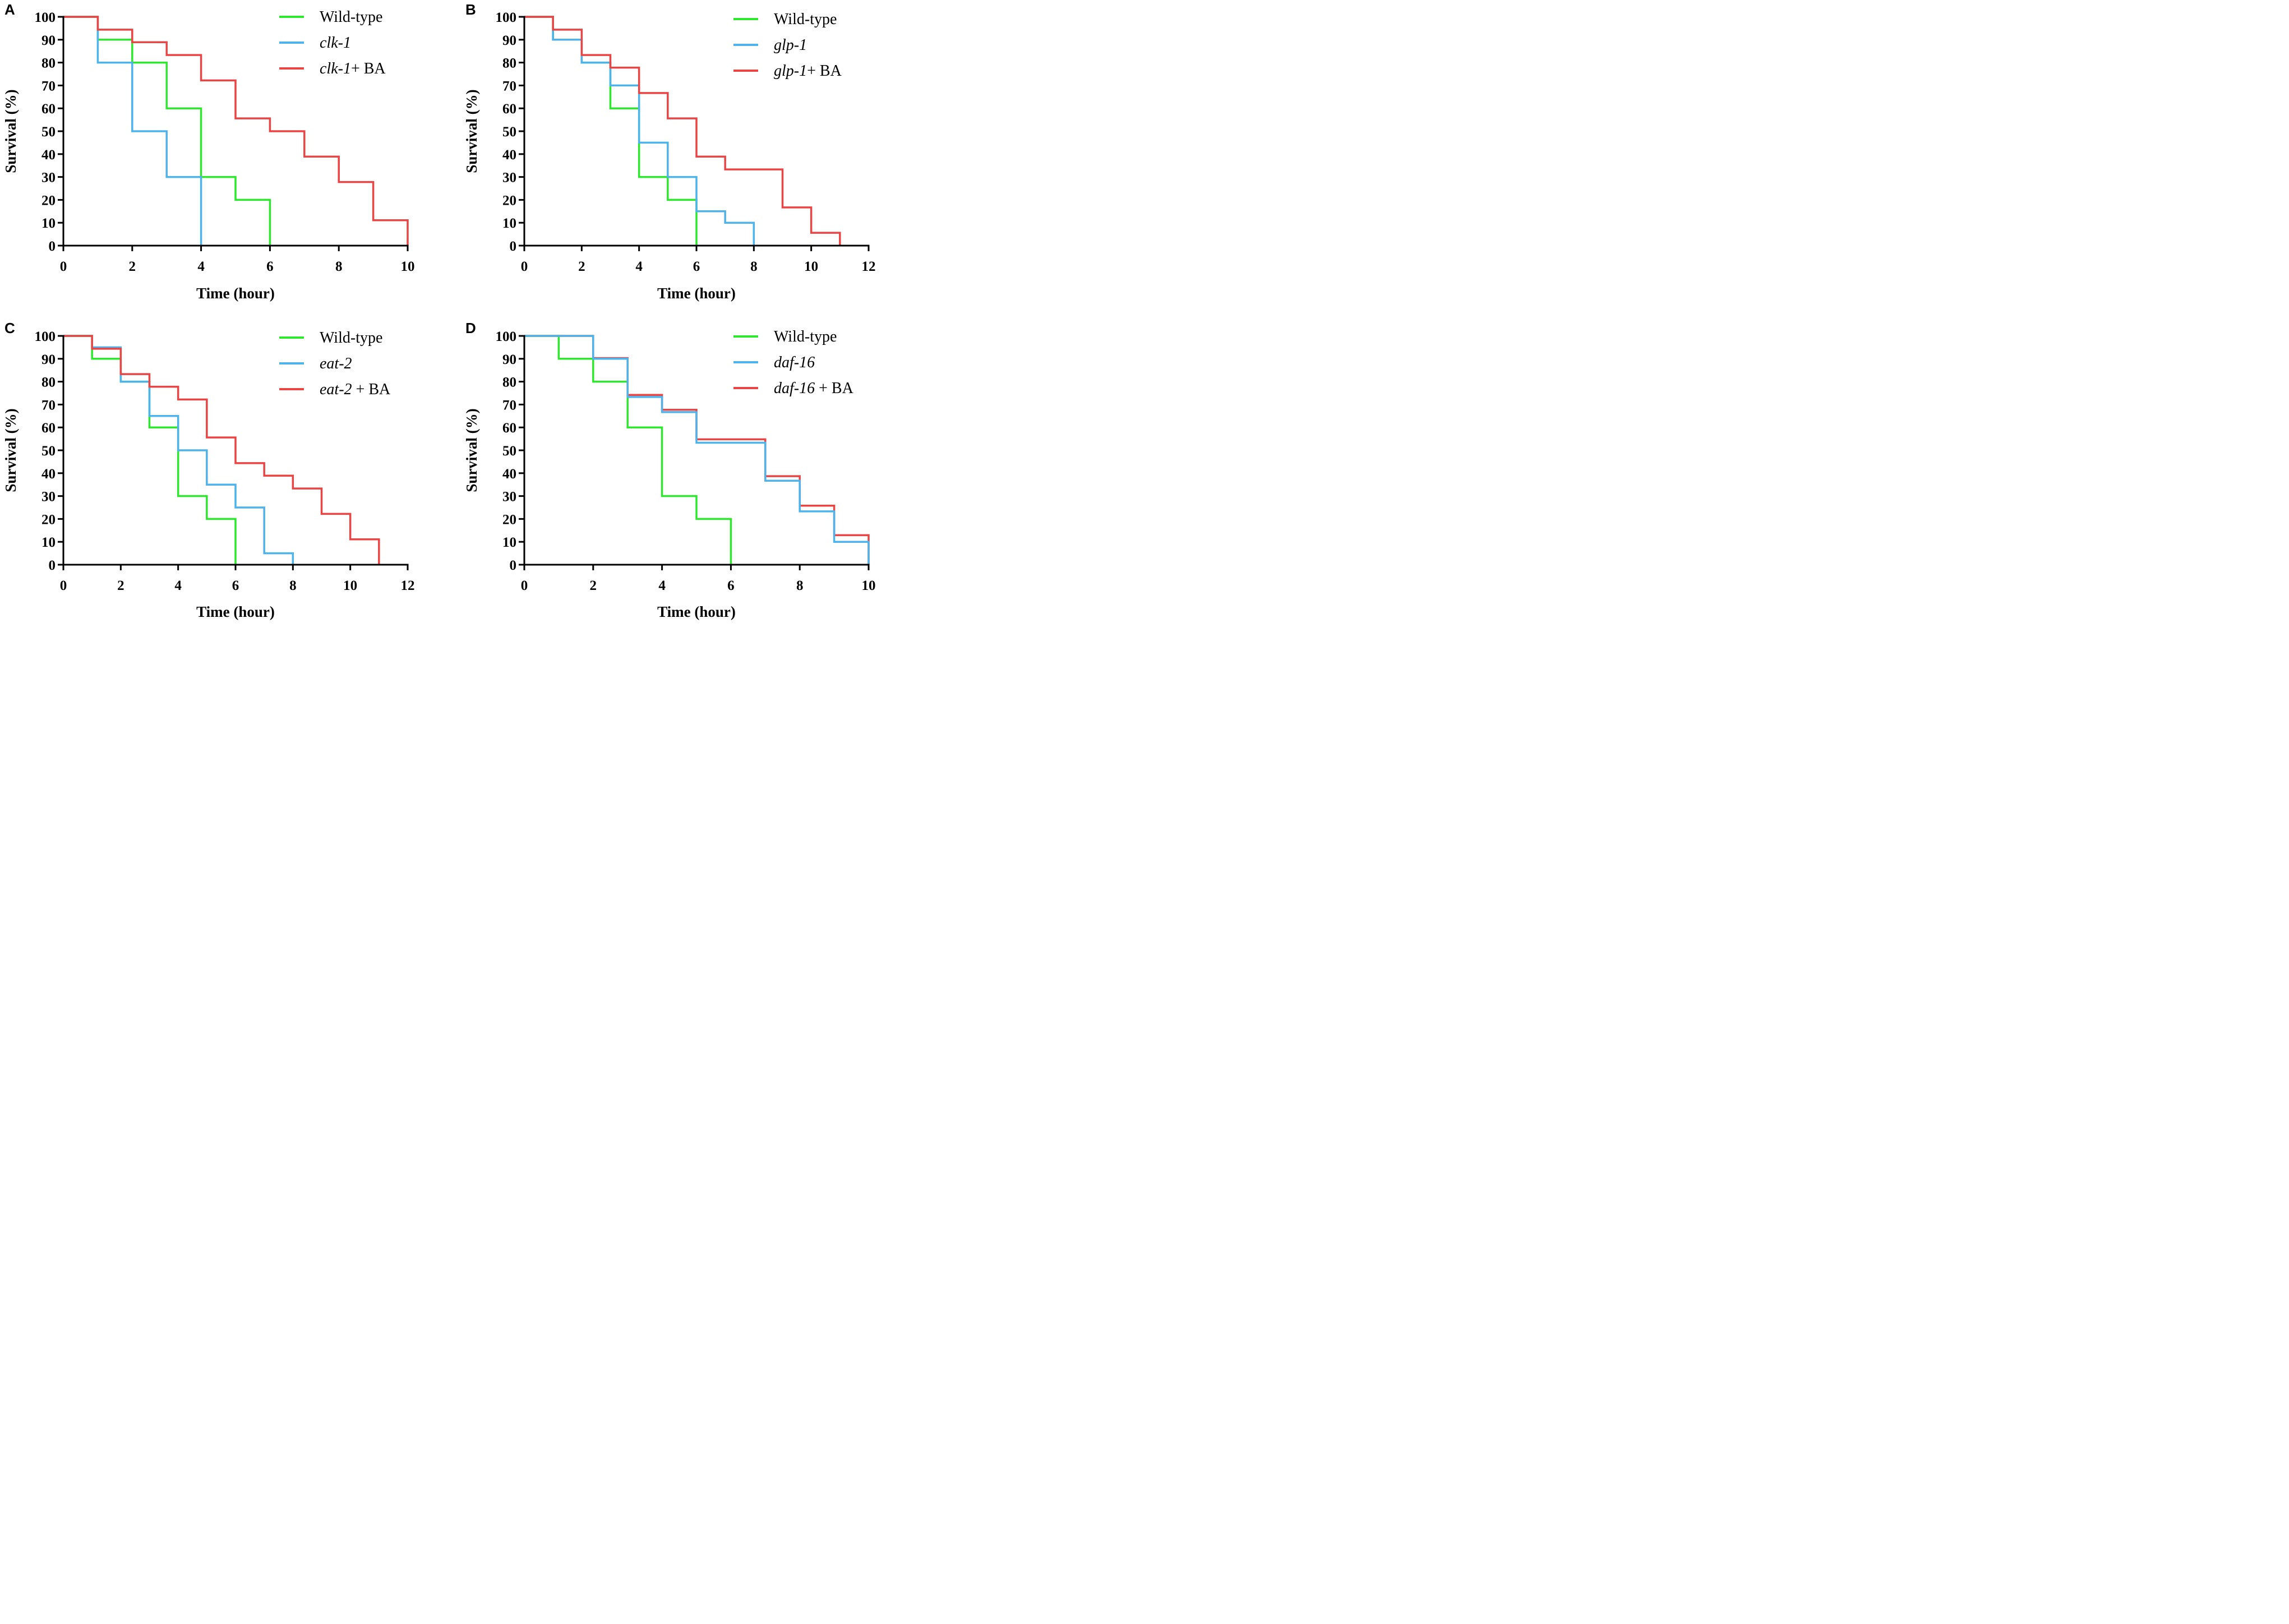  What do you see at coordinates (9, 9) in the screenshot?
I see `panel-letter: A` at bounding box center [9, 9].